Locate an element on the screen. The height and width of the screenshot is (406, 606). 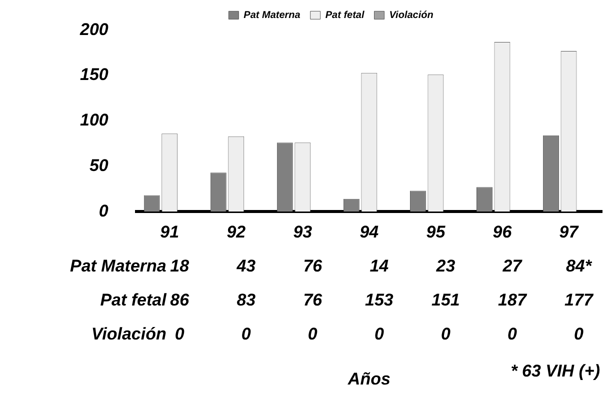
x-tick-label: 93 is located at coordinates (303, 232).